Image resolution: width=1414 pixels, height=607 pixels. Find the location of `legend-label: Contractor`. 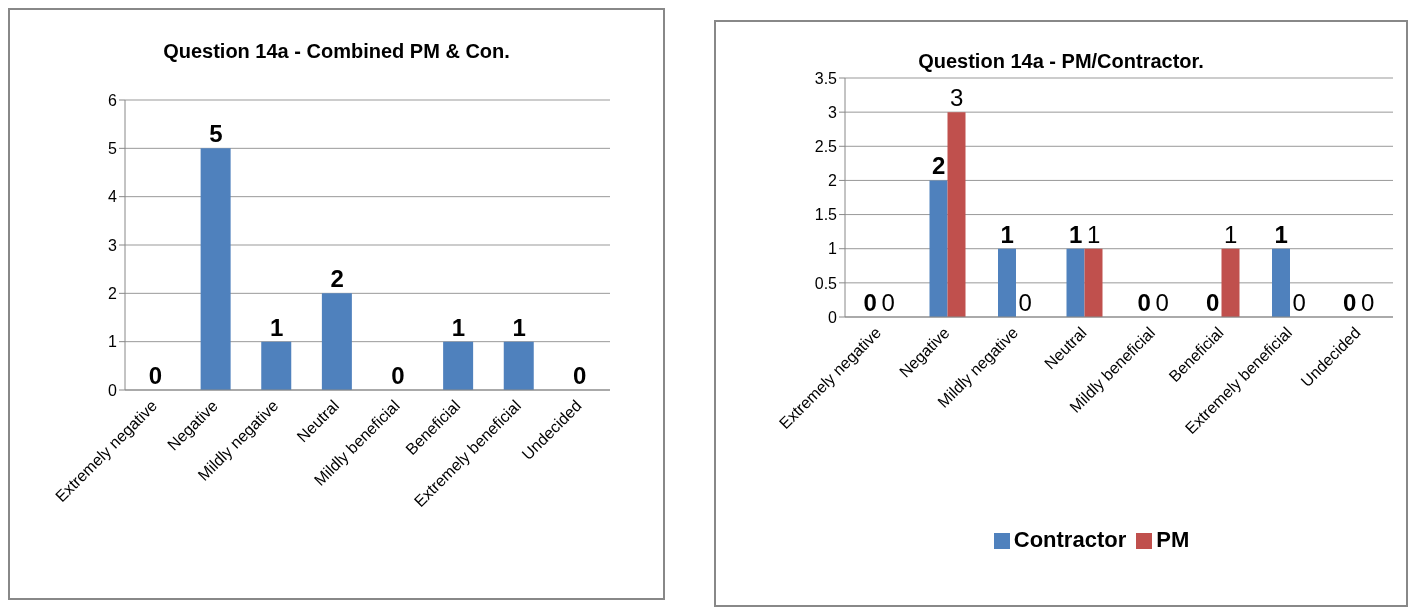

legend-label: Contractor is located at coordinates (1070, 539).